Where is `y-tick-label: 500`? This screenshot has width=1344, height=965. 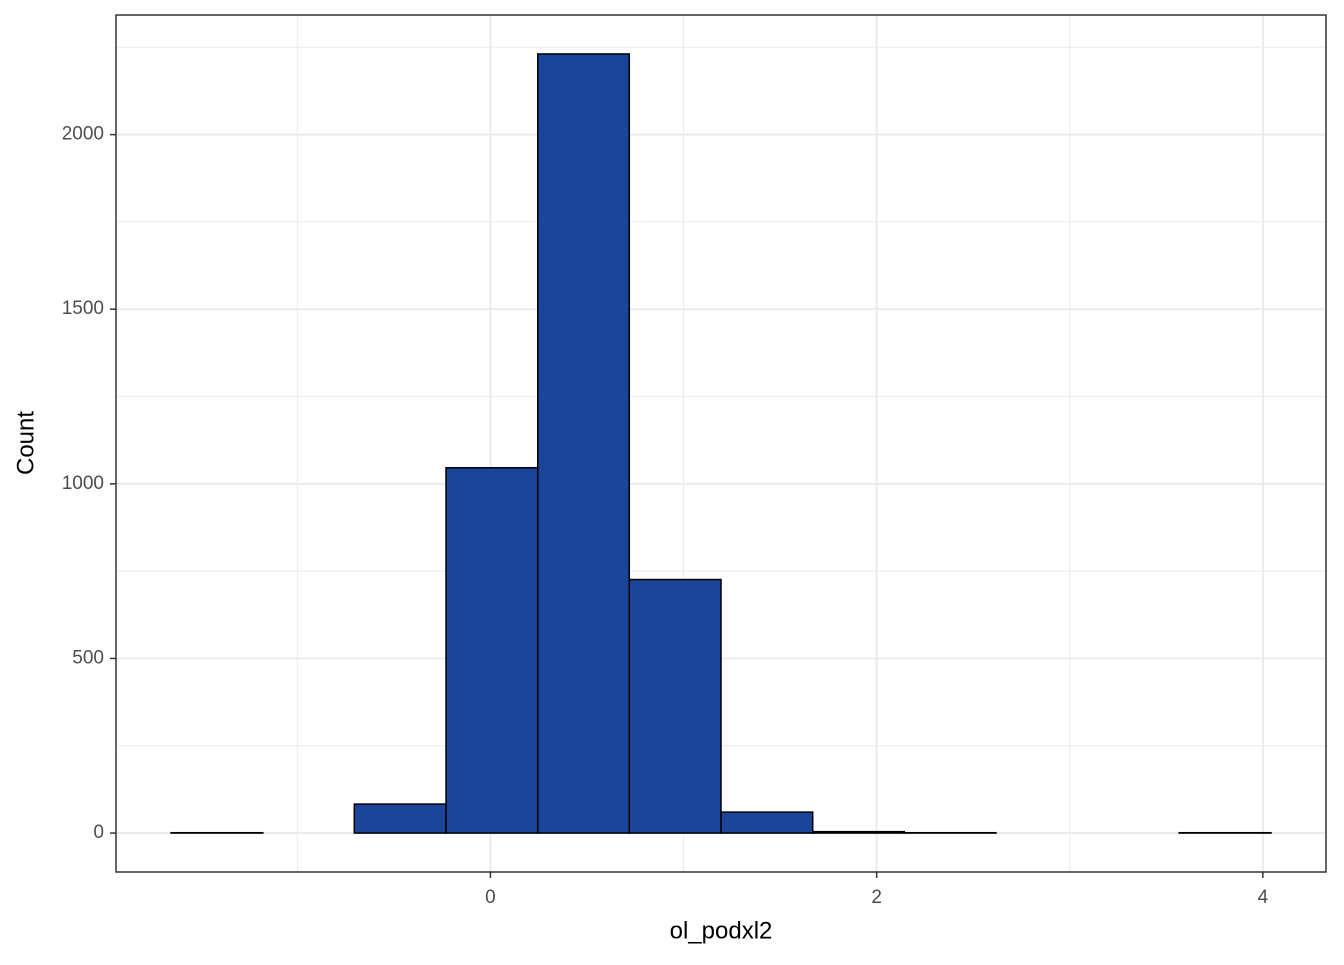
y-tick-label: 500 is located at coordinates (88, 657).